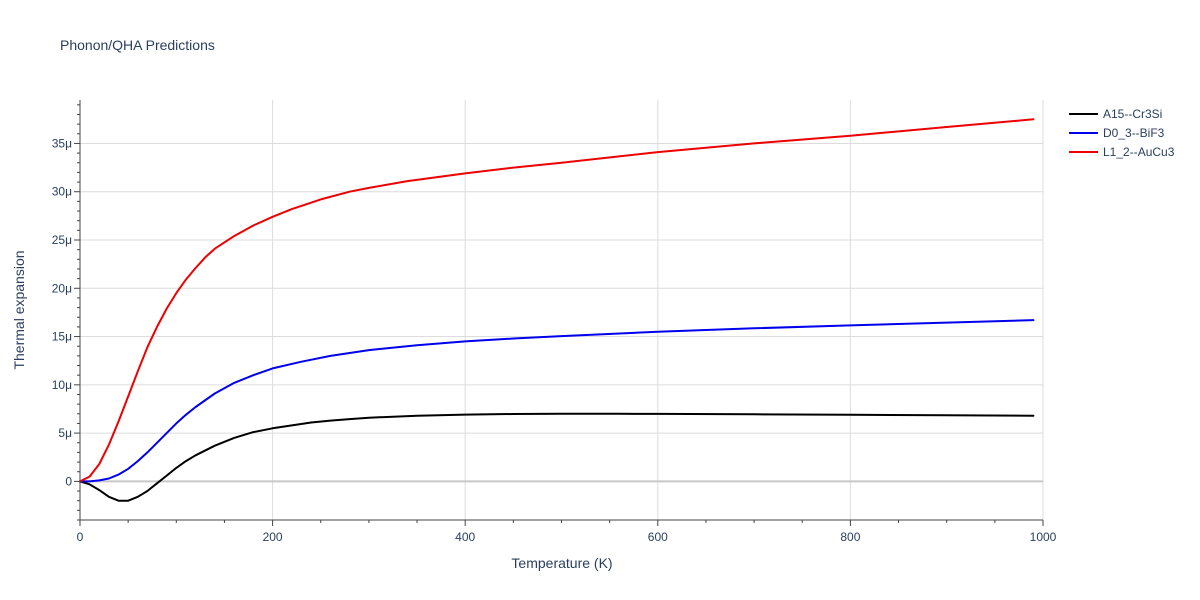  I want to click on x-tick-label: 400, so click(465, 537).